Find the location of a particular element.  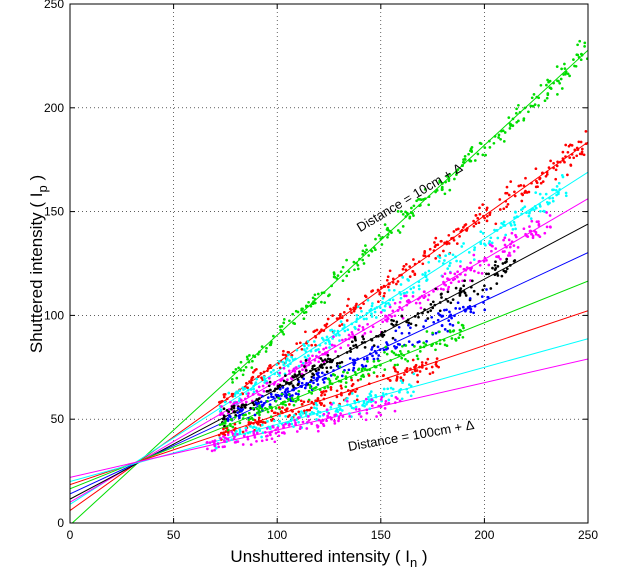

series-7-points is located at coordinates (328, 399).